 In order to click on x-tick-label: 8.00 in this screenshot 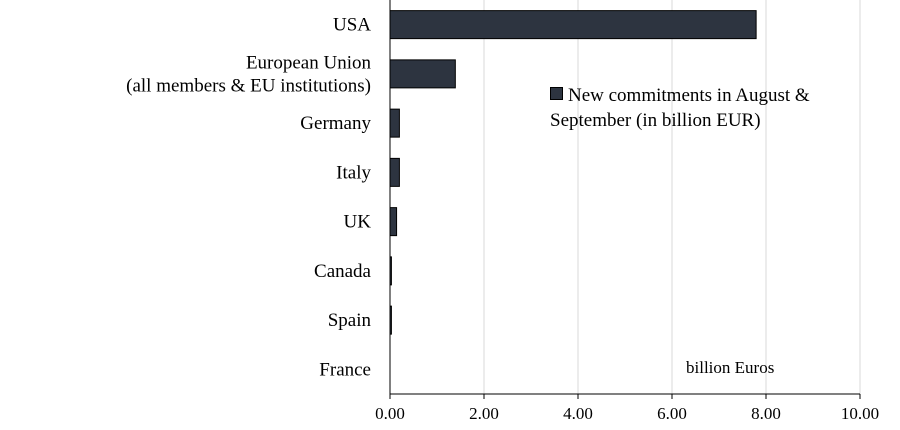, I will do `click(766, 413)`.